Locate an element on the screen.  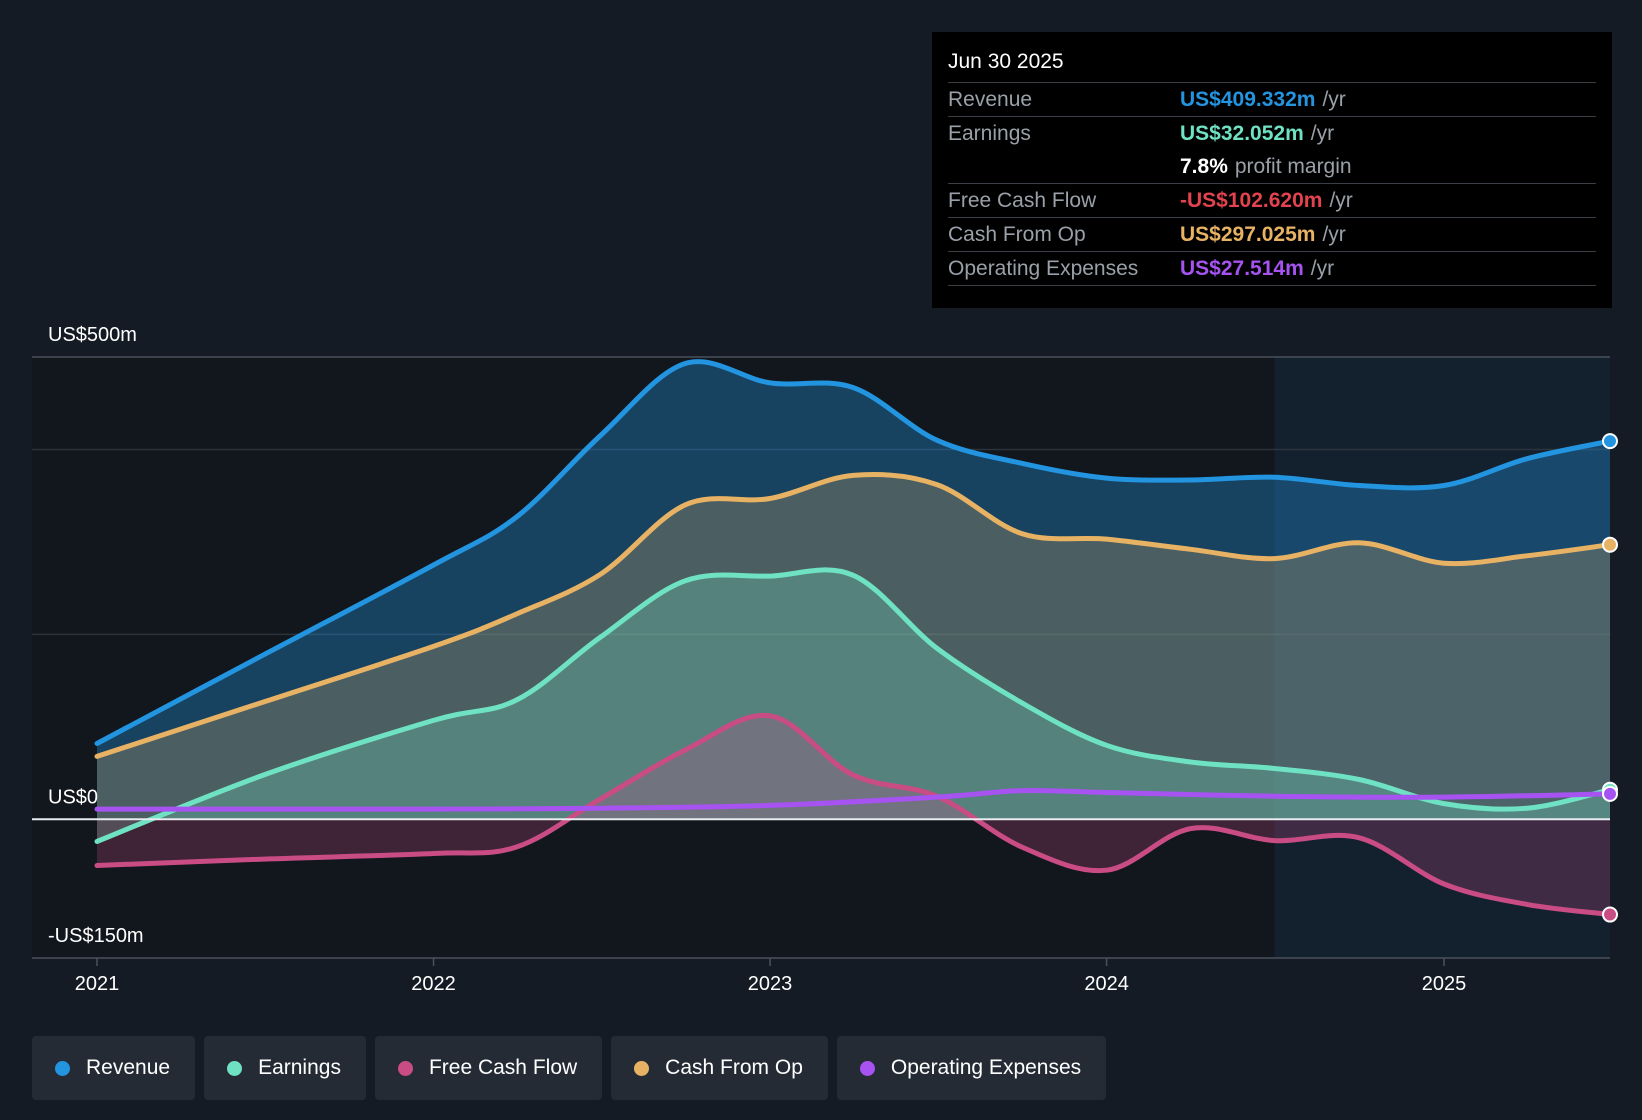
operating_expenses-line is located at coordinates (853, 799).